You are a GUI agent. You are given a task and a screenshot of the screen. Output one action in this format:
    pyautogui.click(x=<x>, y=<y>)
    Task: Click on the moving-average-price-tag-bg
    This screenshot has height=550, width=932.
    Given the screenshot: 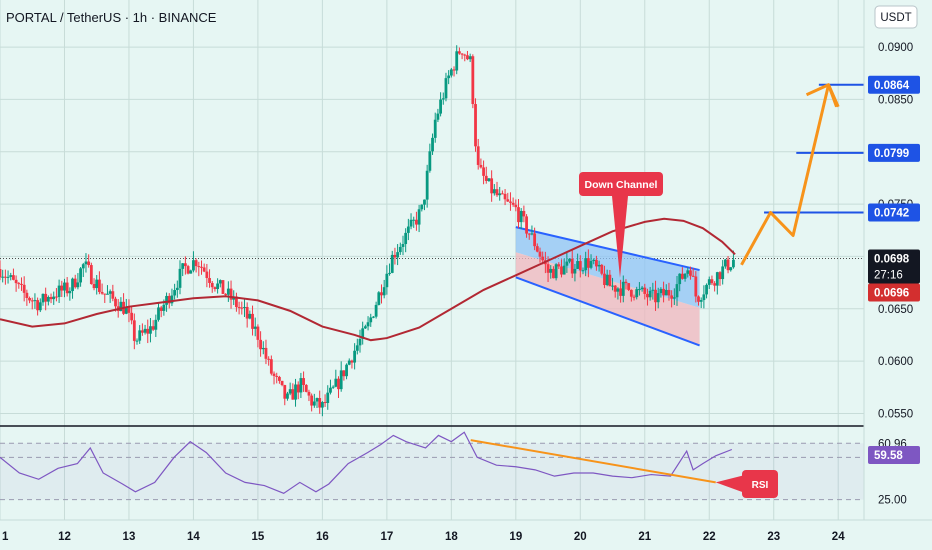 What is the action you would take?
    pyautogui.click(x=894, y=292)
    